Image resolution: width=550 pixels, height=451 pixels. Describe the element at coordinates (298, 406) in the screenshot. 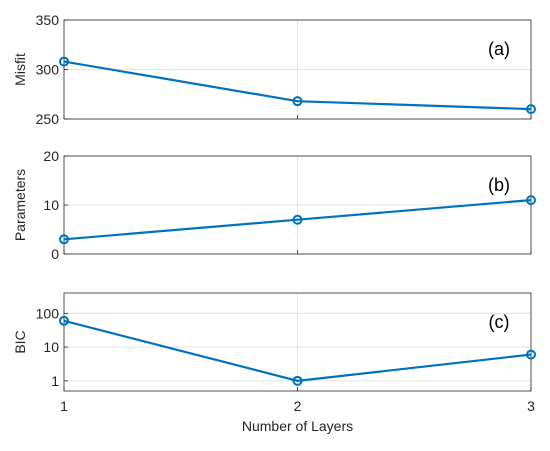

I see `x-tick-label: 2` at that location.